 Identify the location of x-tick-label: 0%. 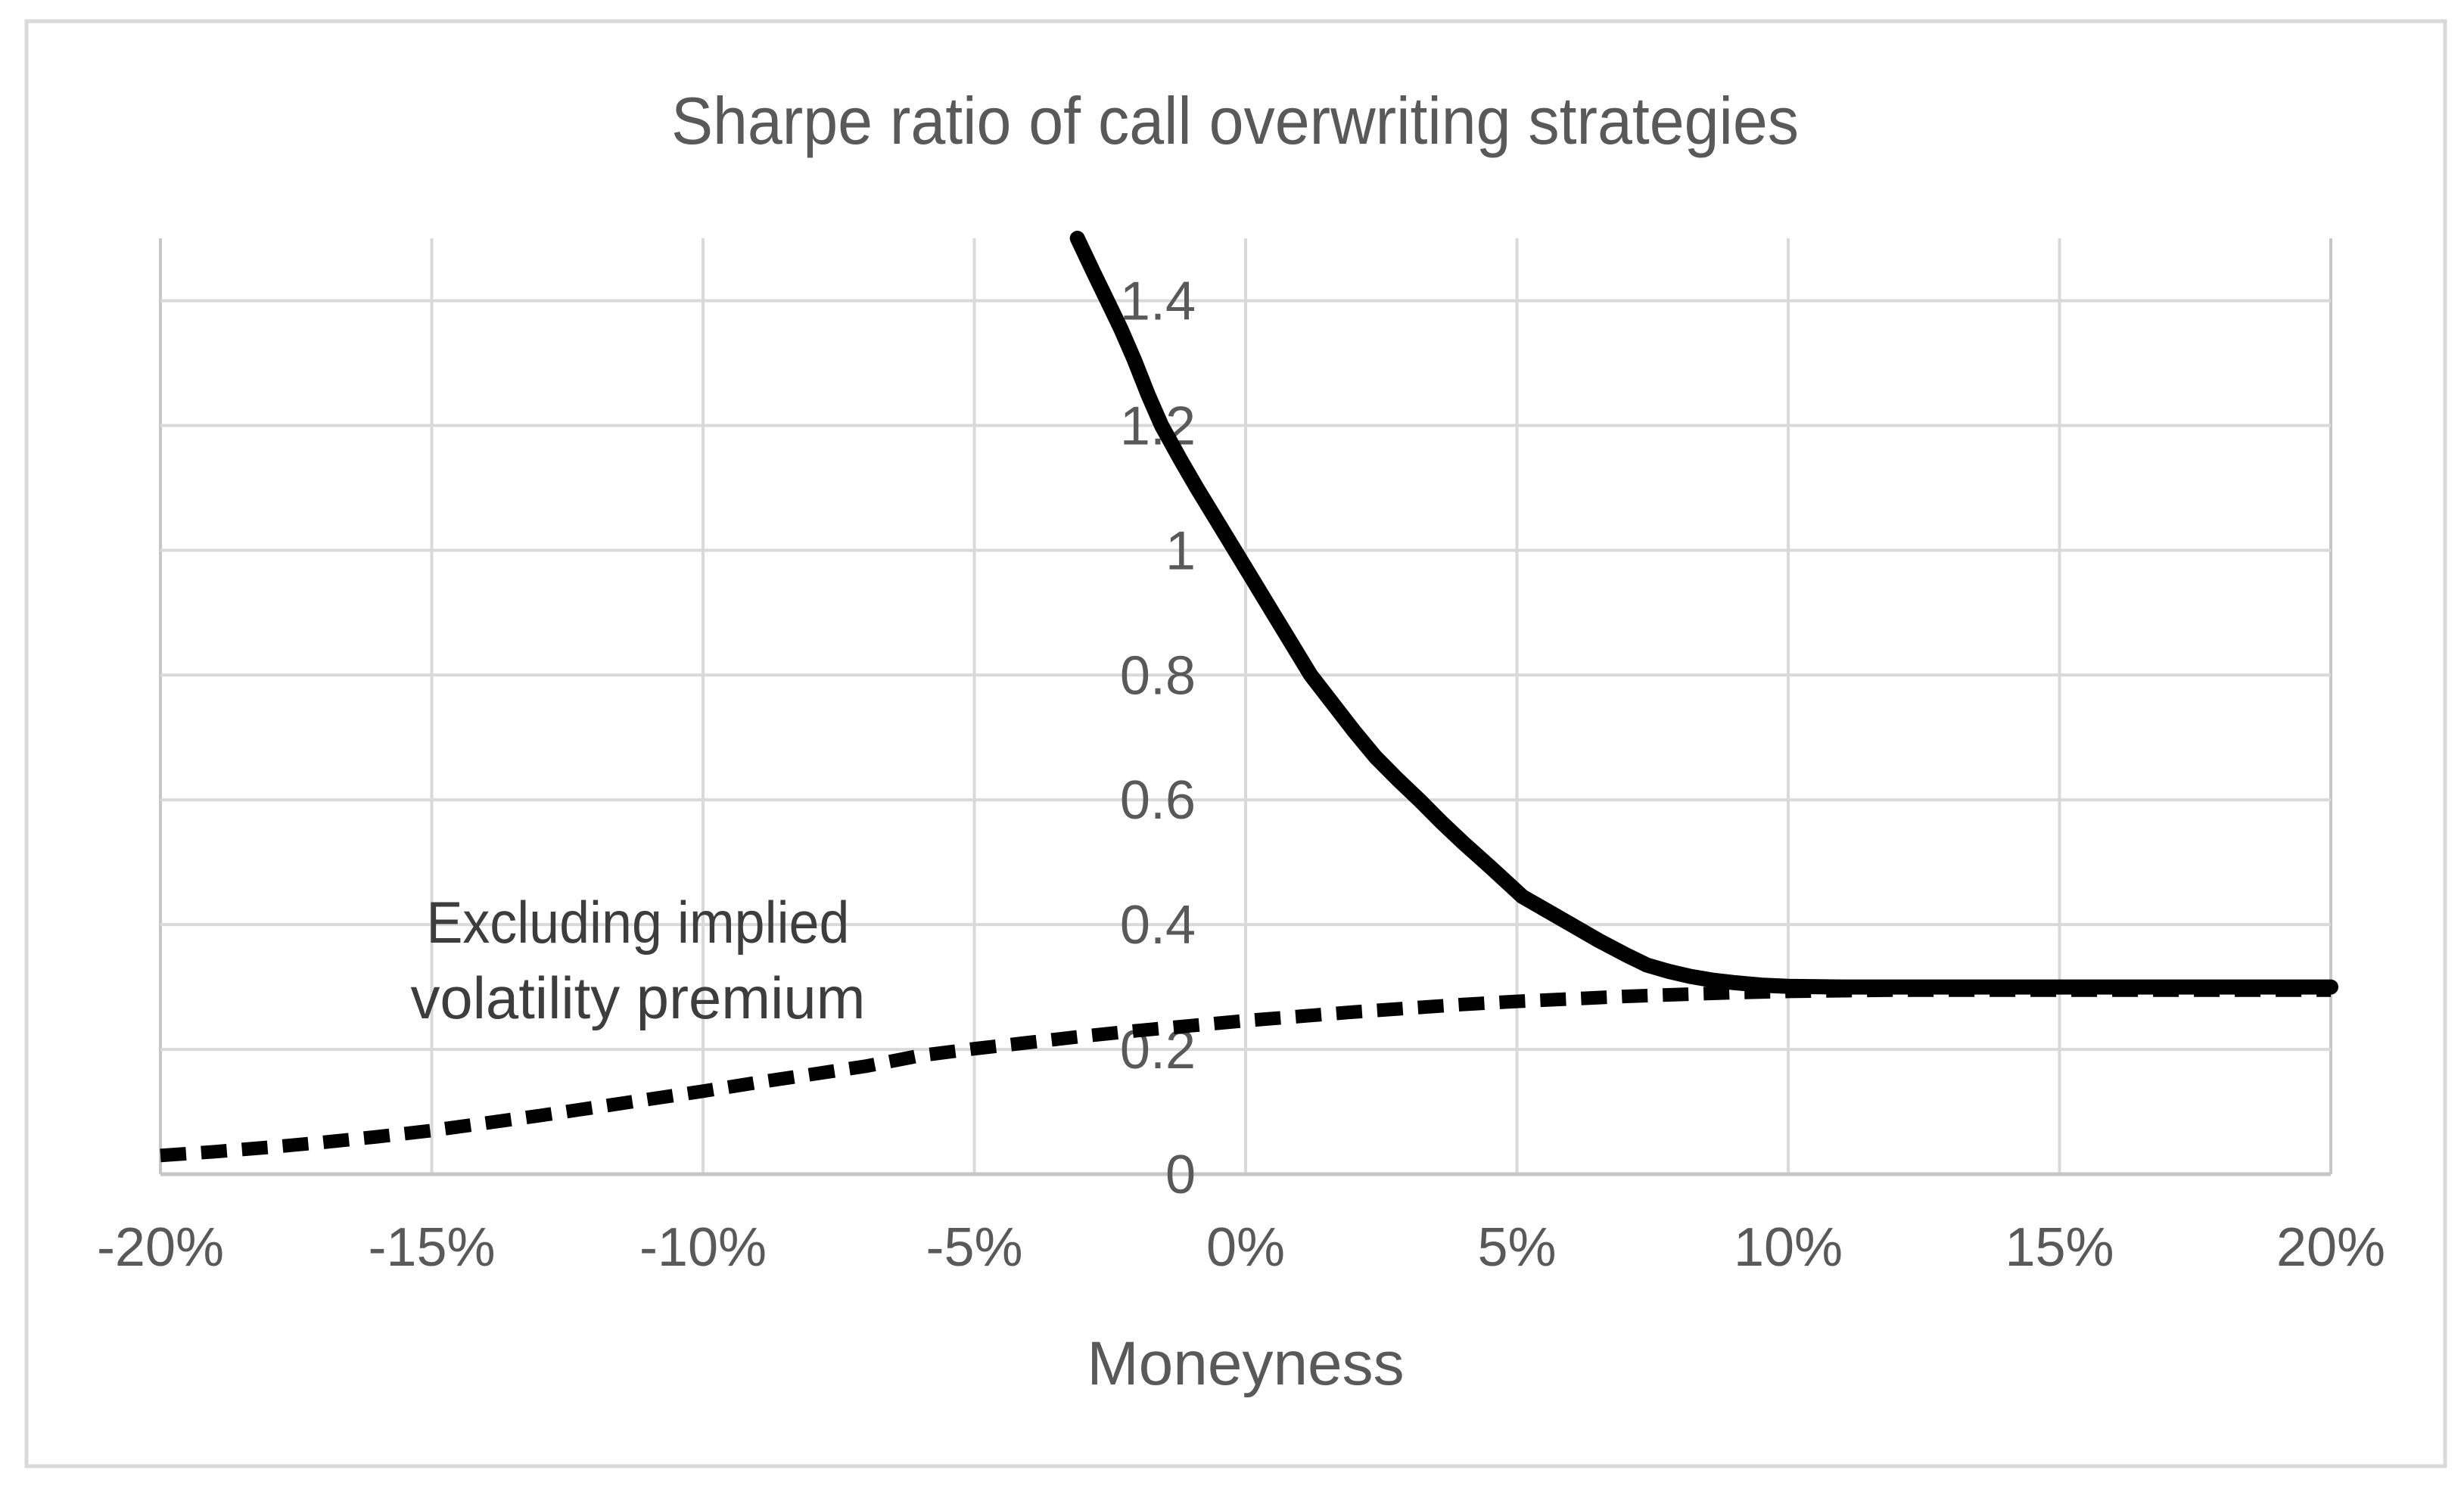
(1246, 1247).